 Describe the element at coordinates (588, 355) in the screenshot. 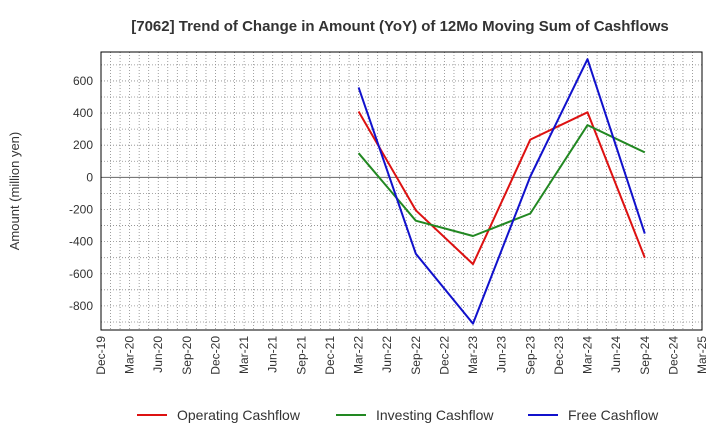

I see `x-tick-label: Mar-24` at that location.